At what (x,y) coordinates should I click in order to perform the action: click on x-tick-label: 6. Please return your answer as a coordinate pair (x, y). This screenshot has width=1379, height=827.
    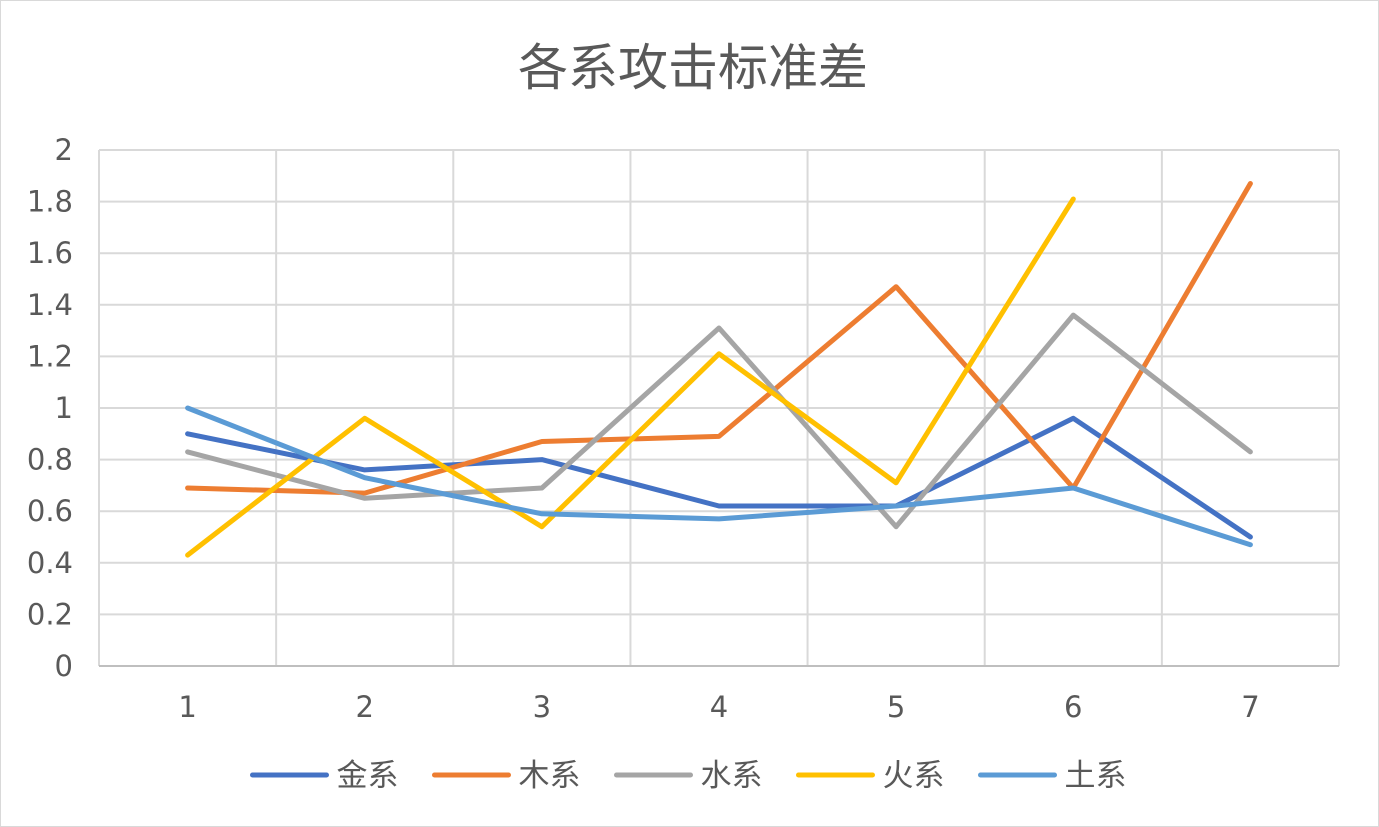
    Looking at the image, I should click on (1073, 707).